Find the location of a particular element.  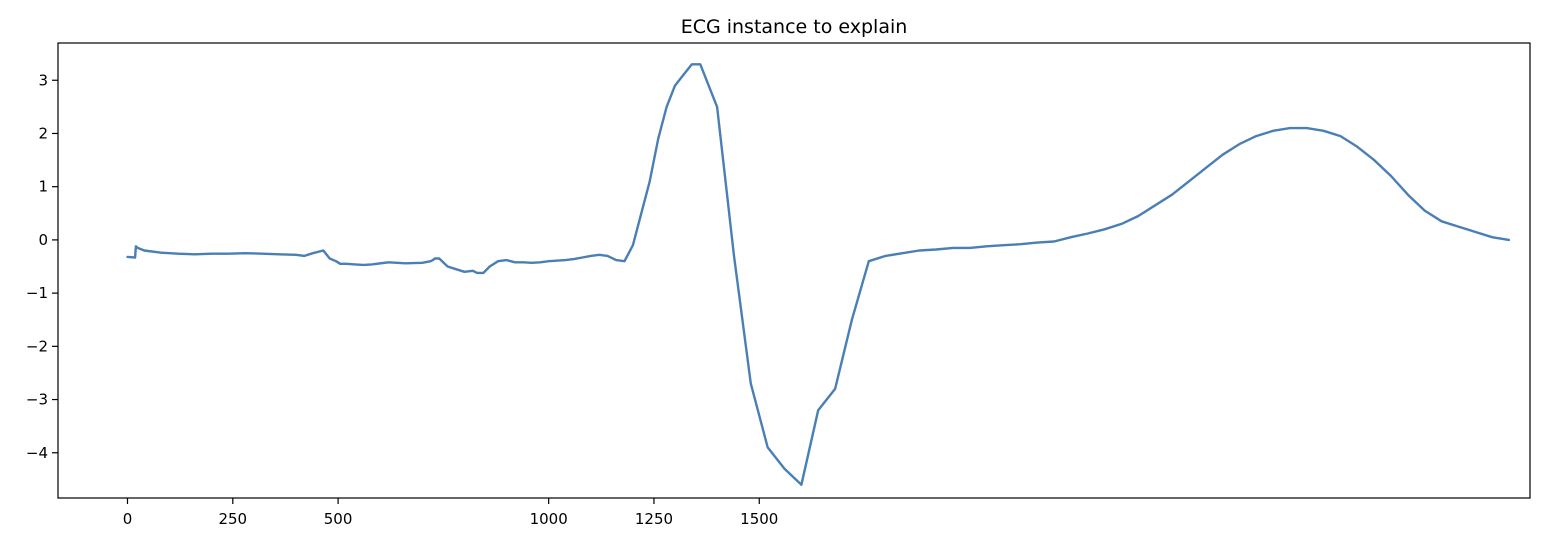

y-tick-label: −3 is located at coordinates (37, 400).